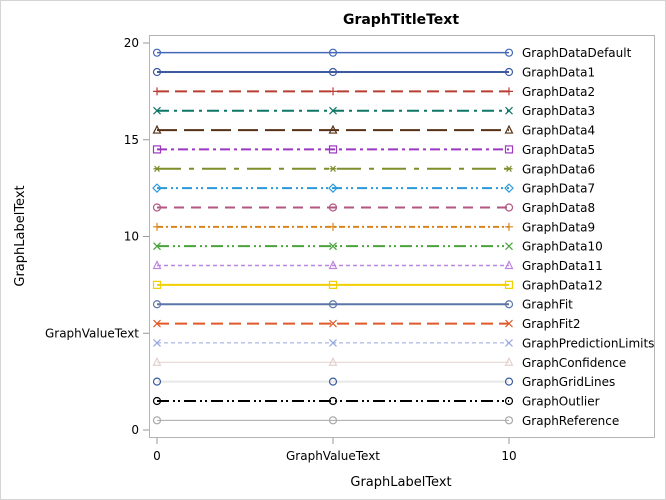 The height and width of the screenshot is (500, 666). What do you see at coordinates (570, 421) in the screenshot?
I see `series-label: GraphReference` at bounding box center [570, 421].